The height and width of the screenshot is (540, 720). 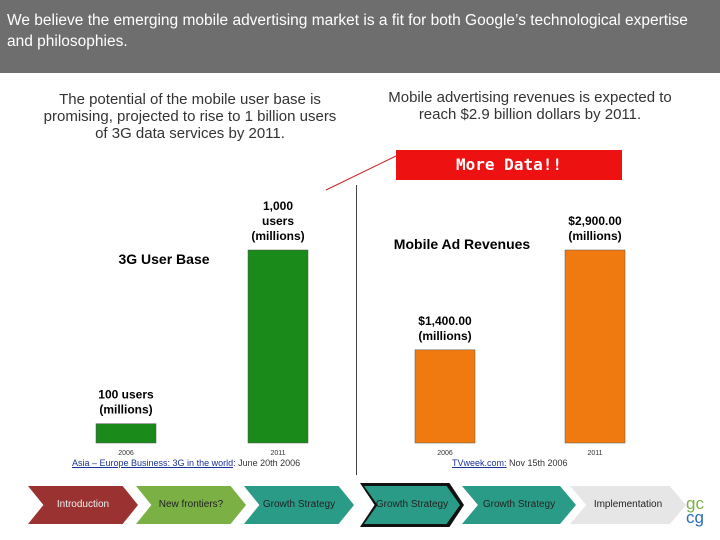 I want to click on tab-new-frontiers: New frontiers?, so click(x=191, y=505).